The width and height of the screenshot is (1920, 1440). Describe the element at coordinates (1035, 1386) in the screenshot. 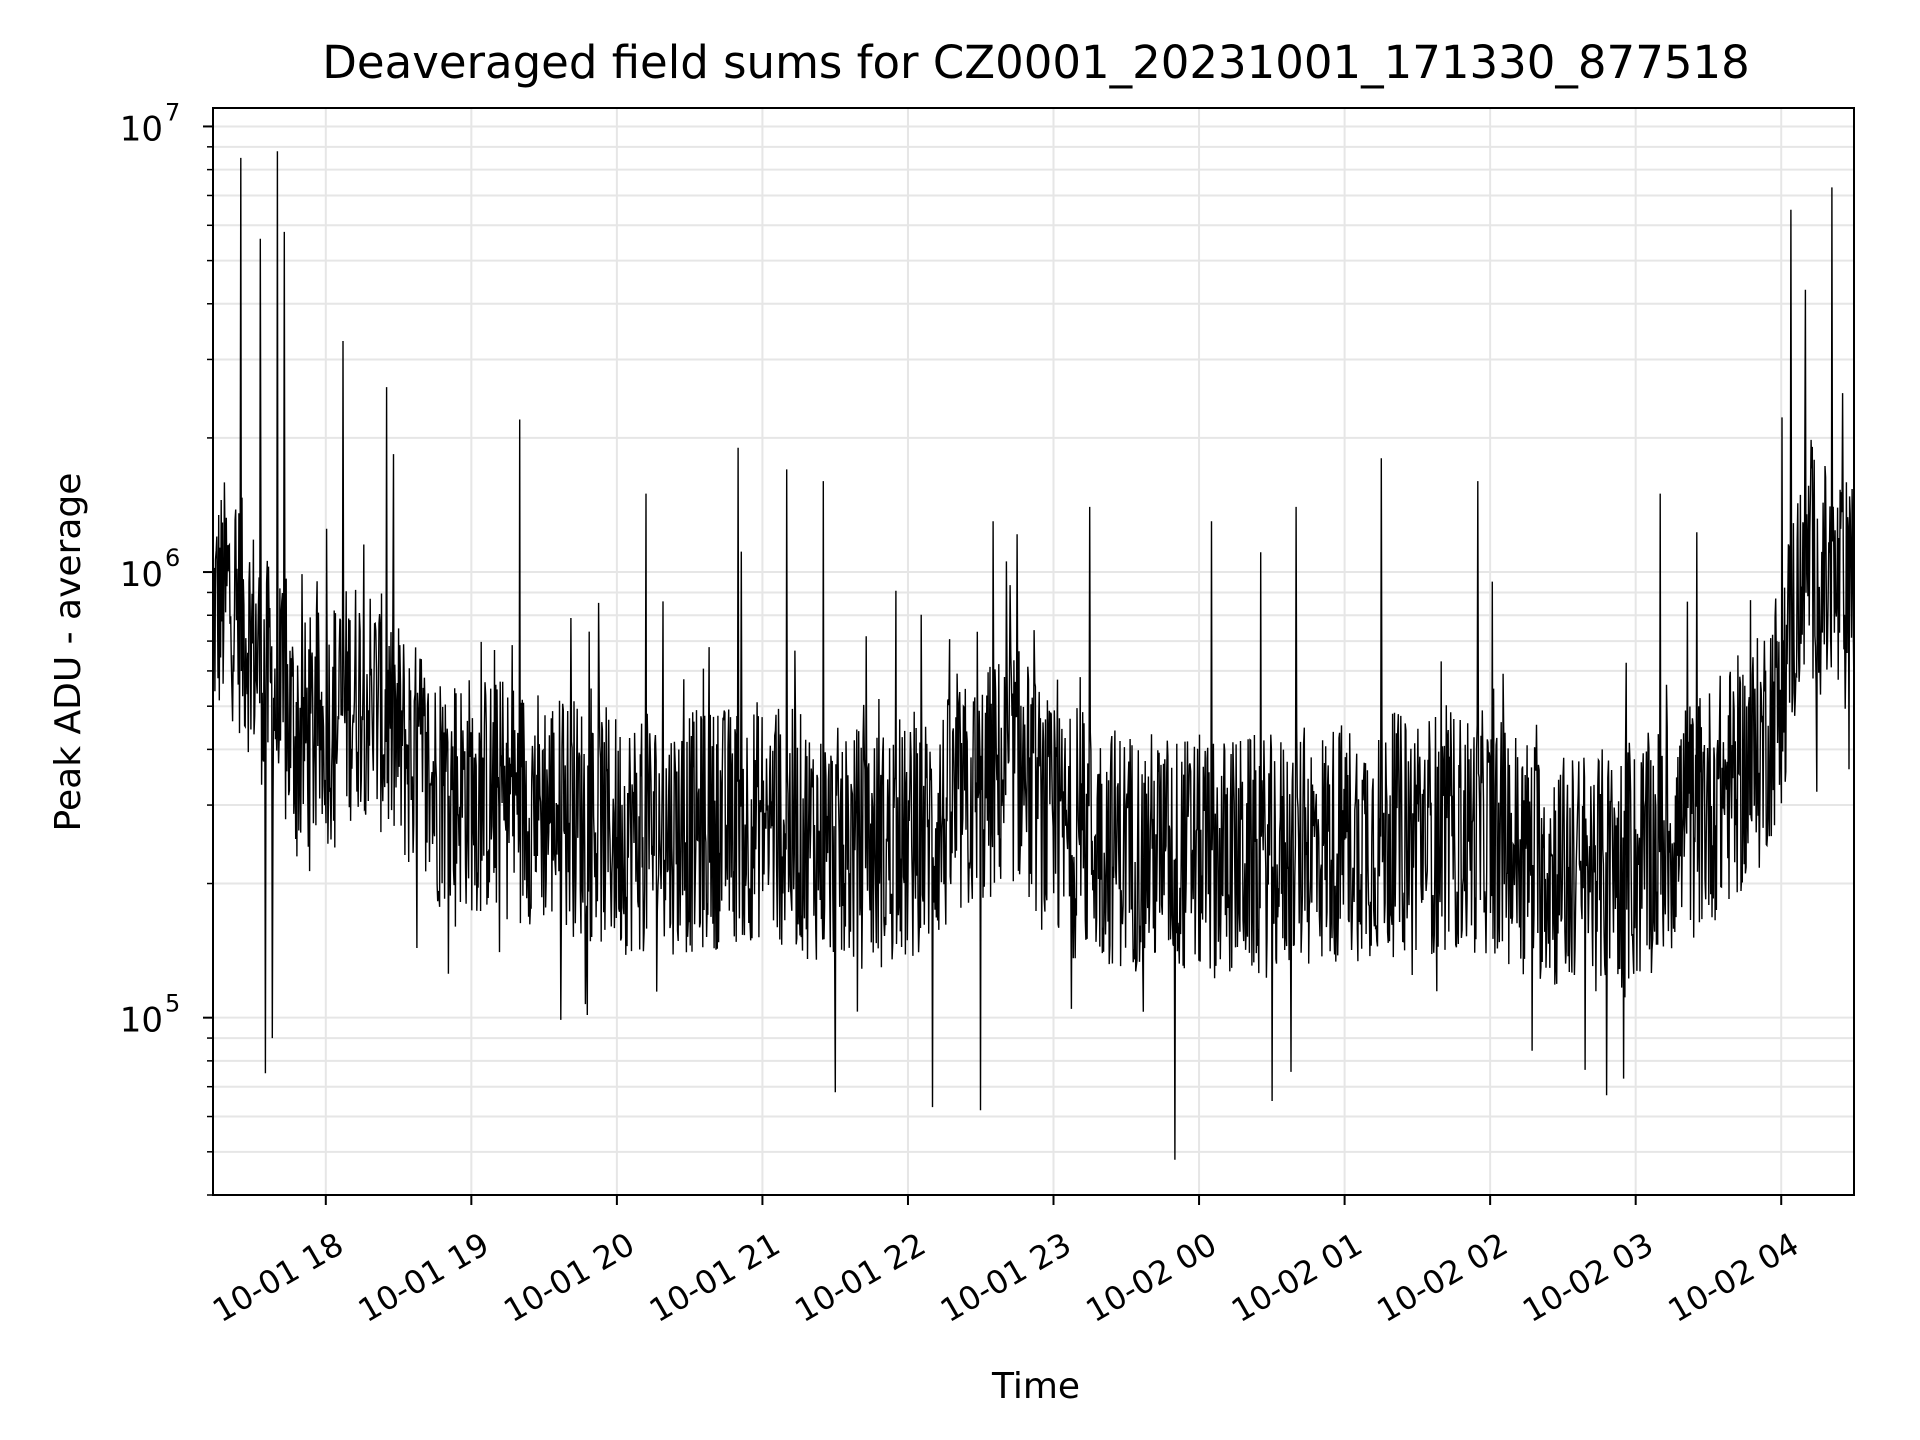

I see `x-axis-label: Time` at that location.